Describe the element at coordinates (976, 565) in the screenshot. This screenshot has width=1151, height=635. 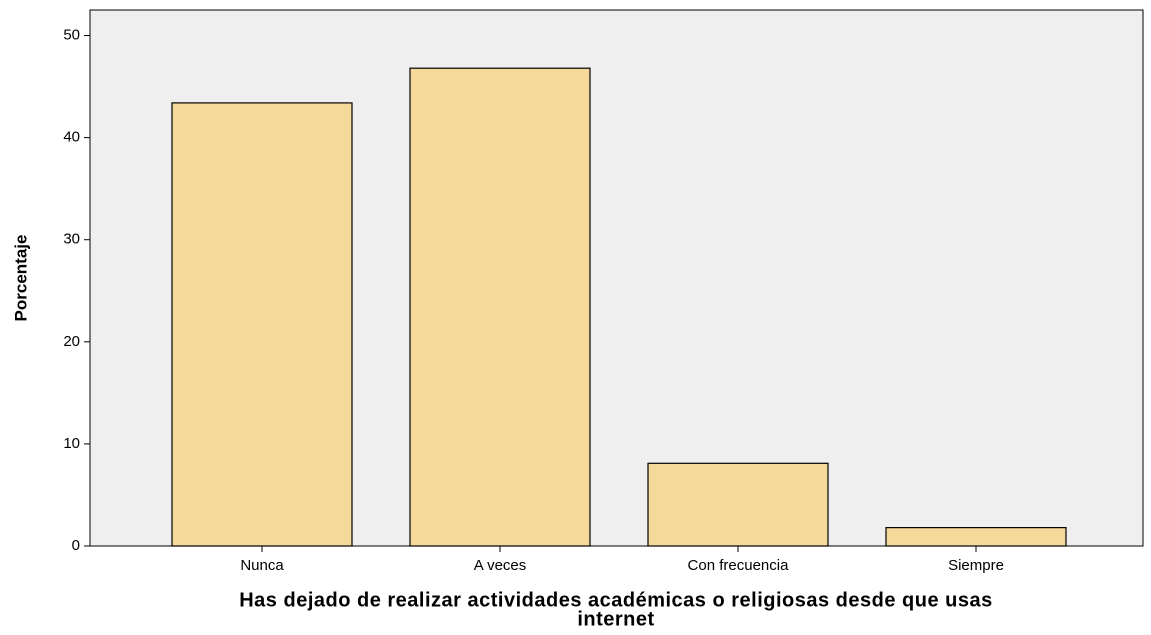
I see `x-tick-label: Siempre` at that location.